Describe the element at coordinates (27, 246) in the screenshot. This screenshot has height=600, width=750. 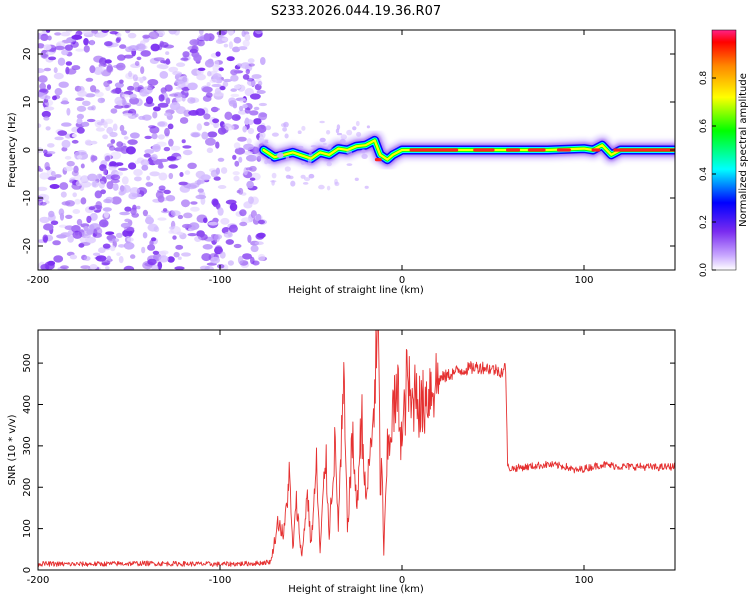
I see `spectrogram-y-tick-label: -20` at that location.